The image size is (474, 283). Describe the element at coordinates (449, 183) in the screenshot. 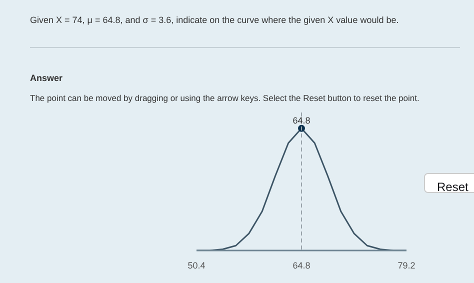

I see `text: Reset` at that location.